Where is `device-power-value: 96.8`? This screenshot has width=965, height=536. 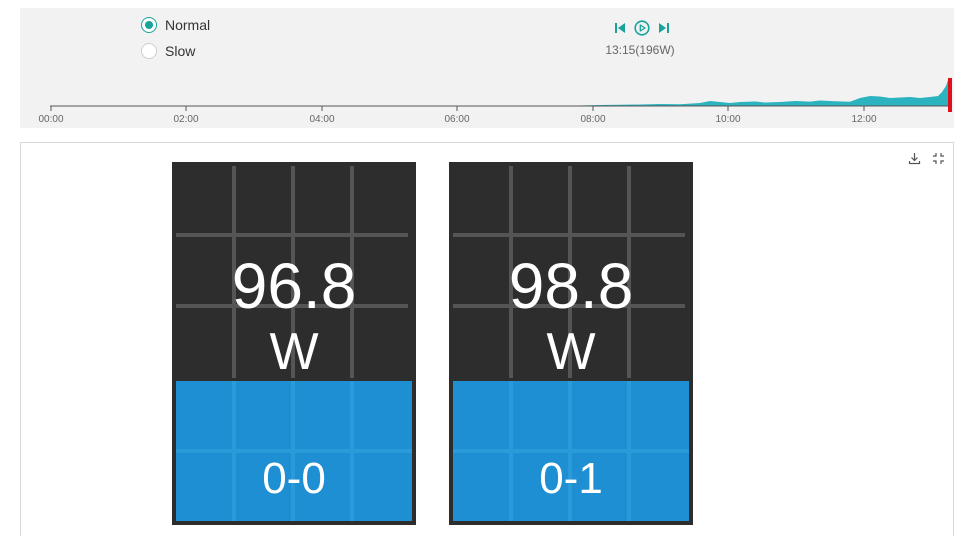
device-power-value: 96.8 is located at coordinates (294, 286).